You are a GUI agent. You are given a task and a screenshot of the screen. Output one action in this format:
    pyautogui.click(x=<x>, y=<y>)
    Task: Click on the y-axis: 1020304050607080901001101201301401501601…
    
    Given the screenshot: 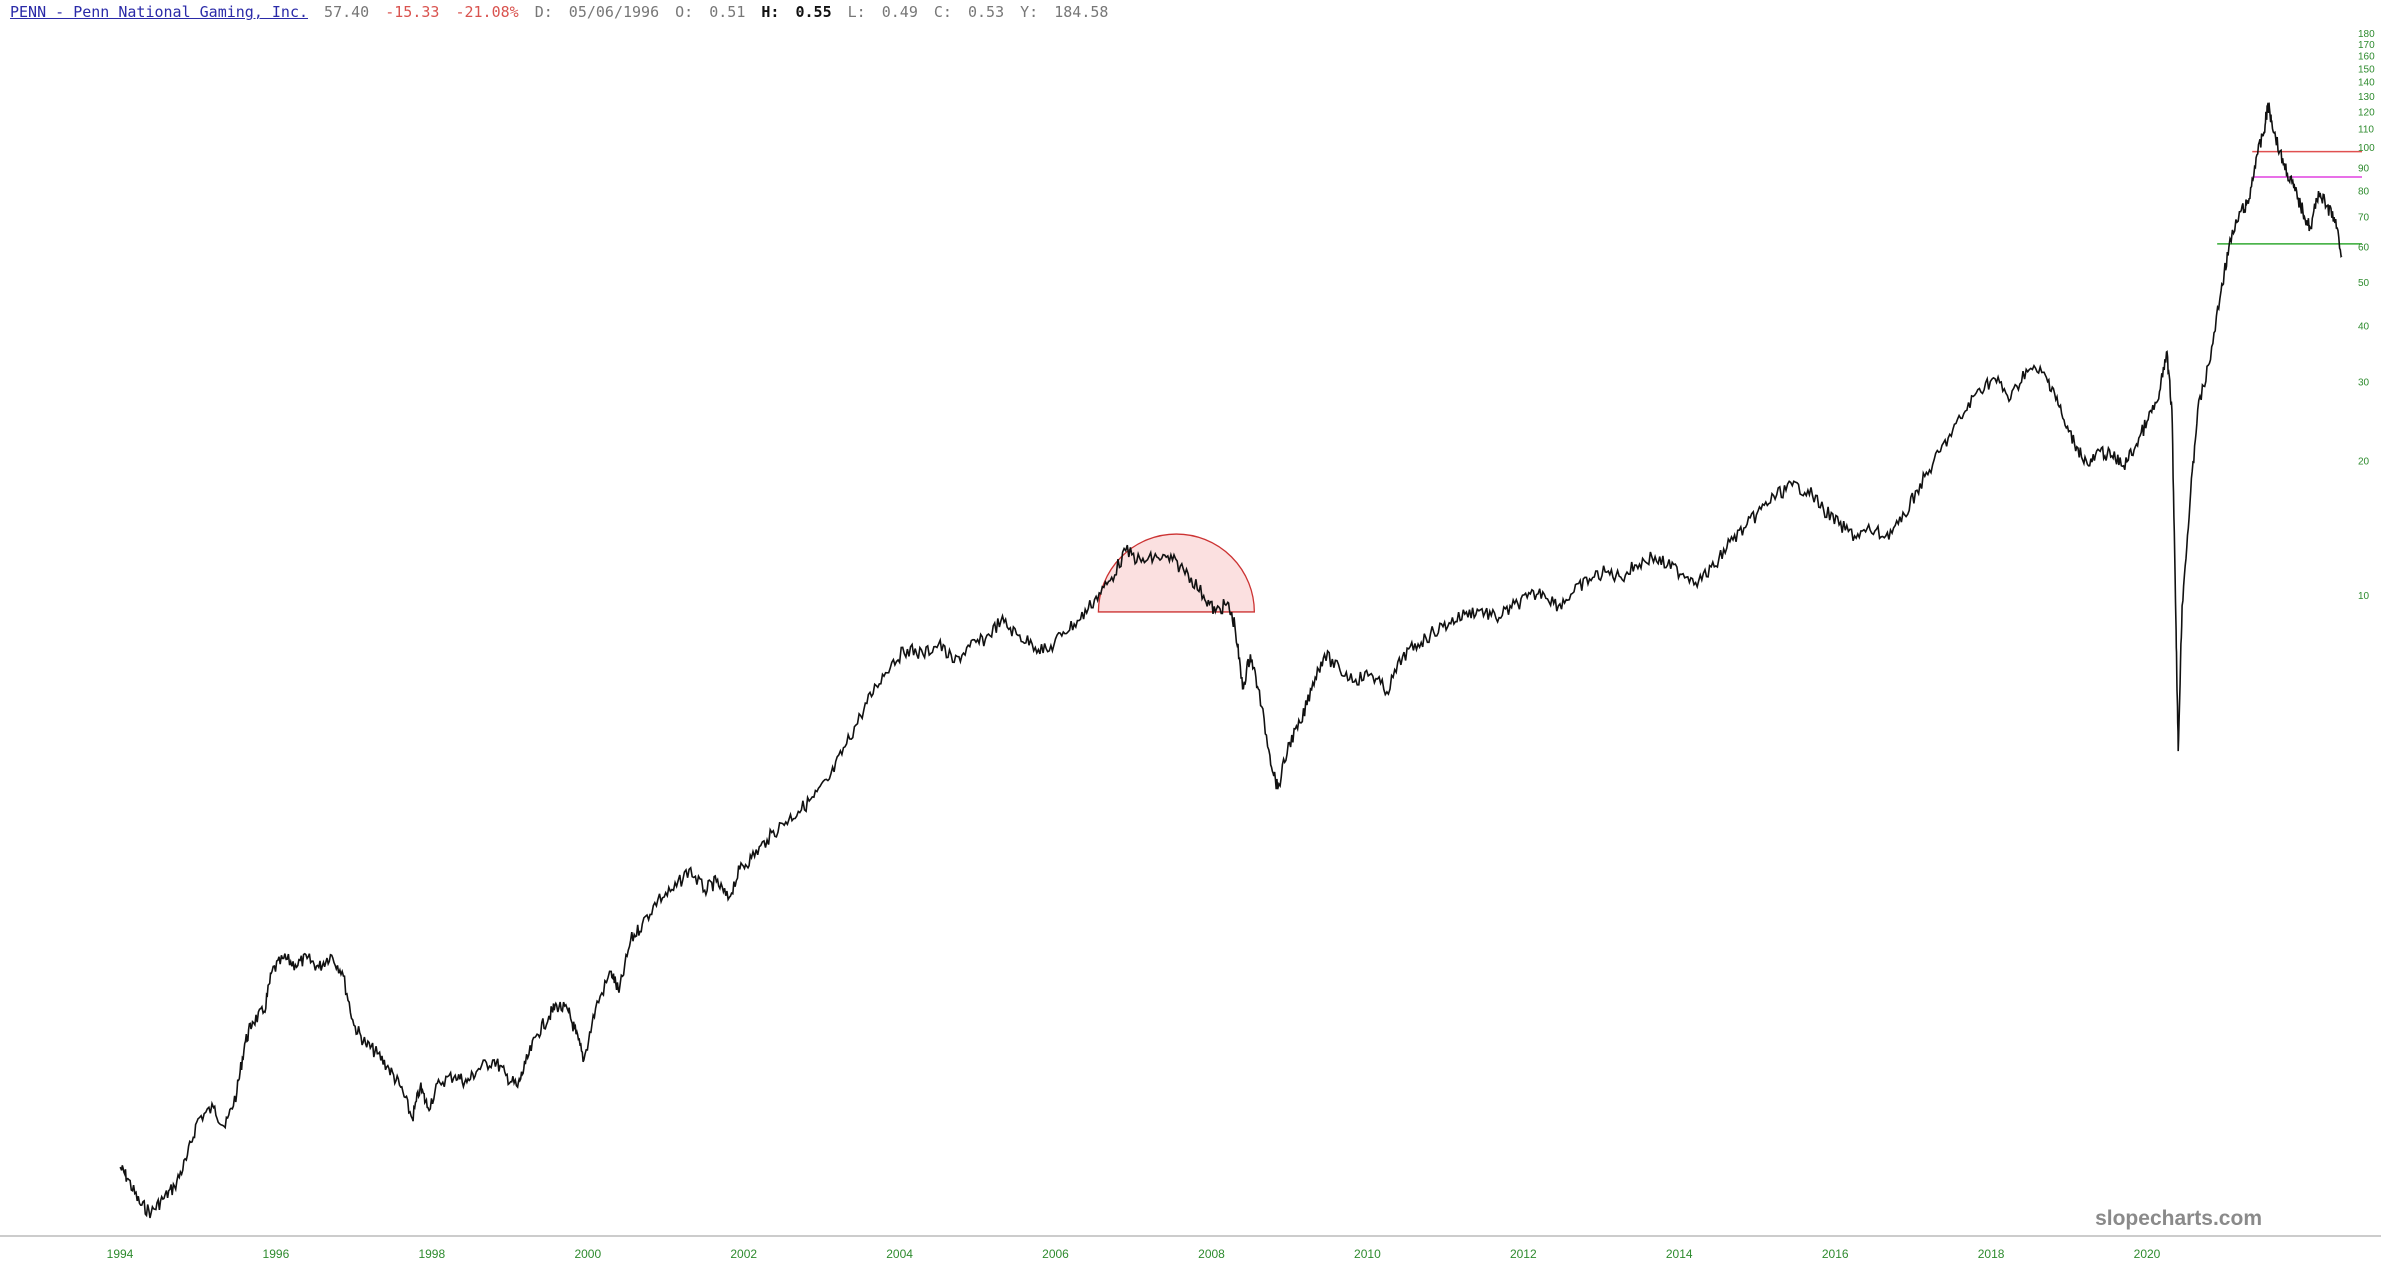 What is the action you would take?
    pyautogui.click(x=2366, y=315)
    